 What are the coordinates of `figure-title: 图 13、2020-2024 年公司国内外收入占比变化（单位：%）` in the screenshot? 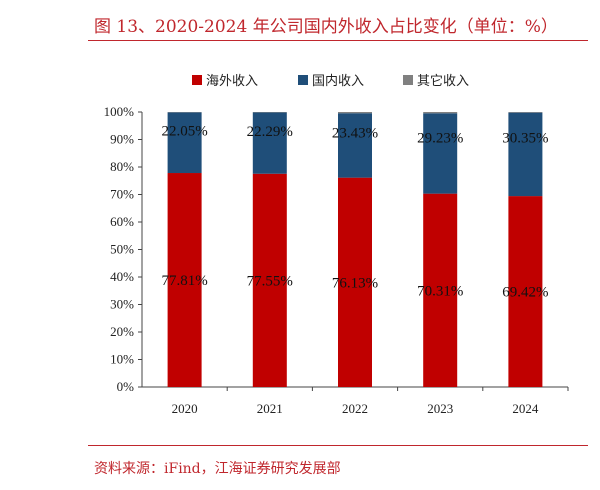 It's located at (326, 27).